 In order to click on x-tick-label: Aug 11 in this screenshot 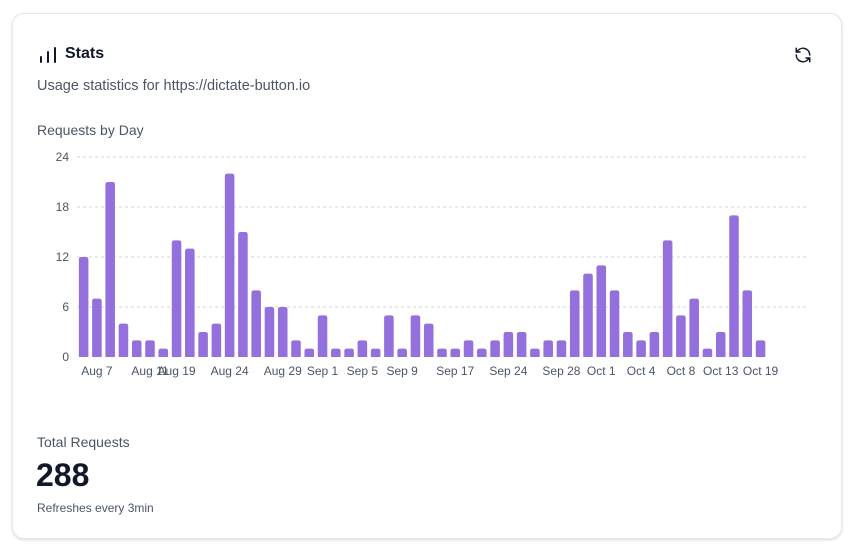, I will do `click(149, 371)`.